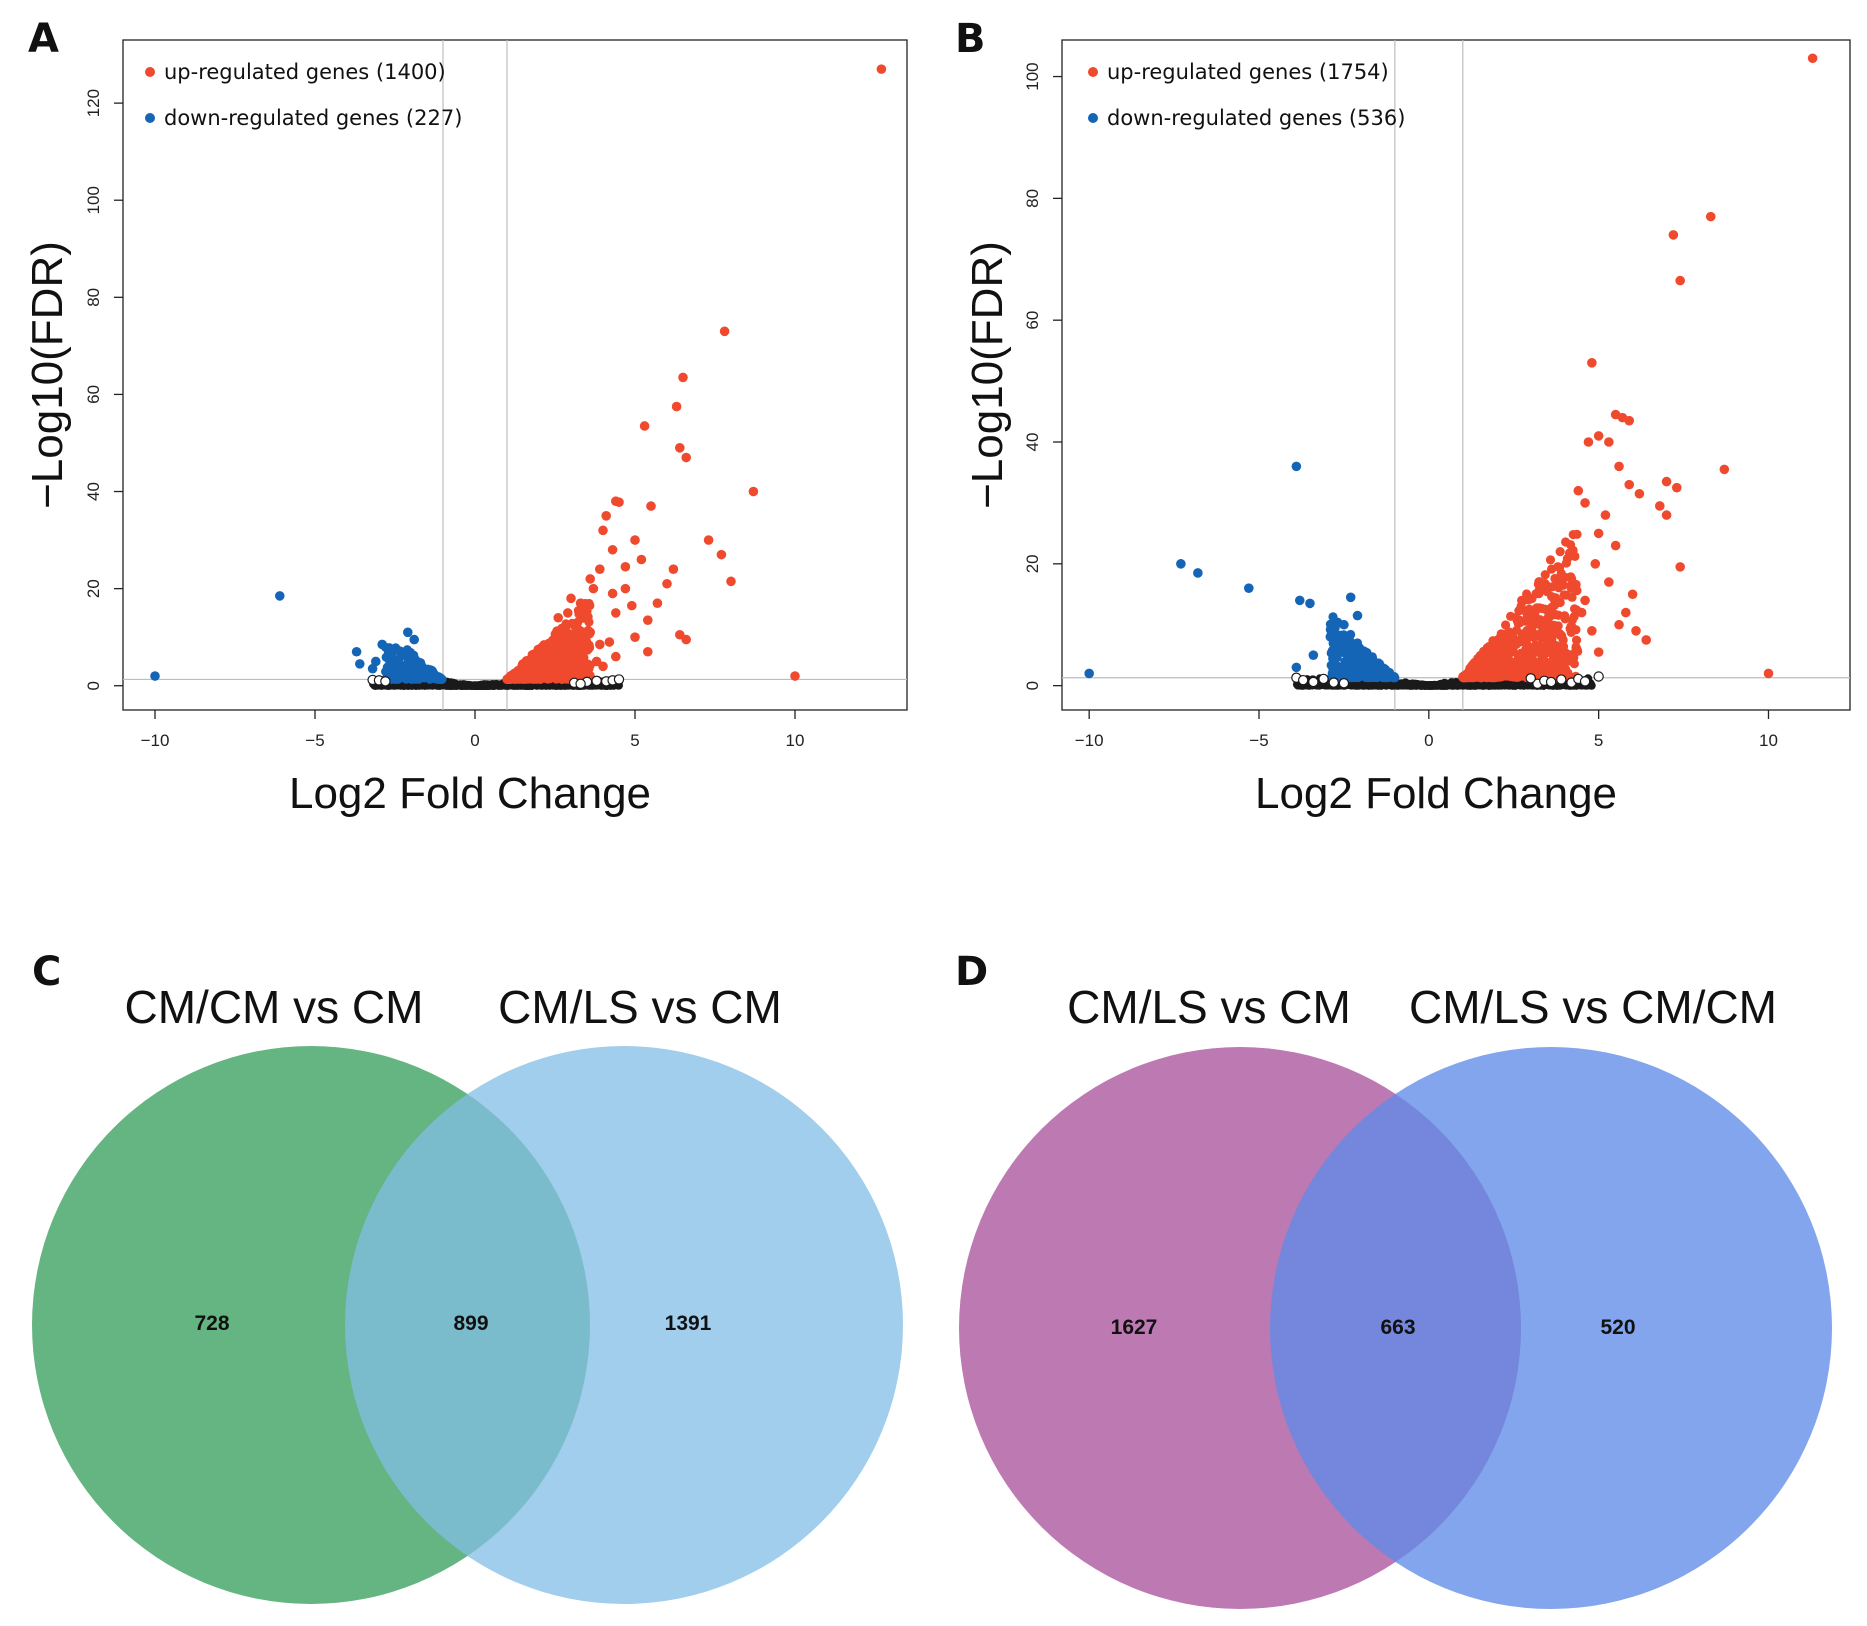  I want to click on x-axis-ticks-b: −10 −5 0 5 10, so click(1426, 730).